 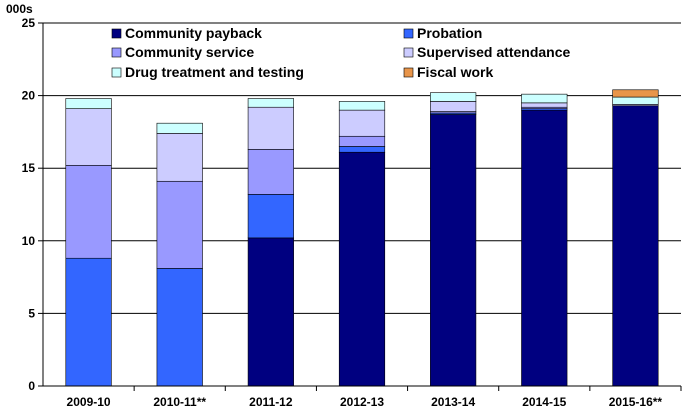 I want to click on legend-label: Probation, so click(x=449, y=33).